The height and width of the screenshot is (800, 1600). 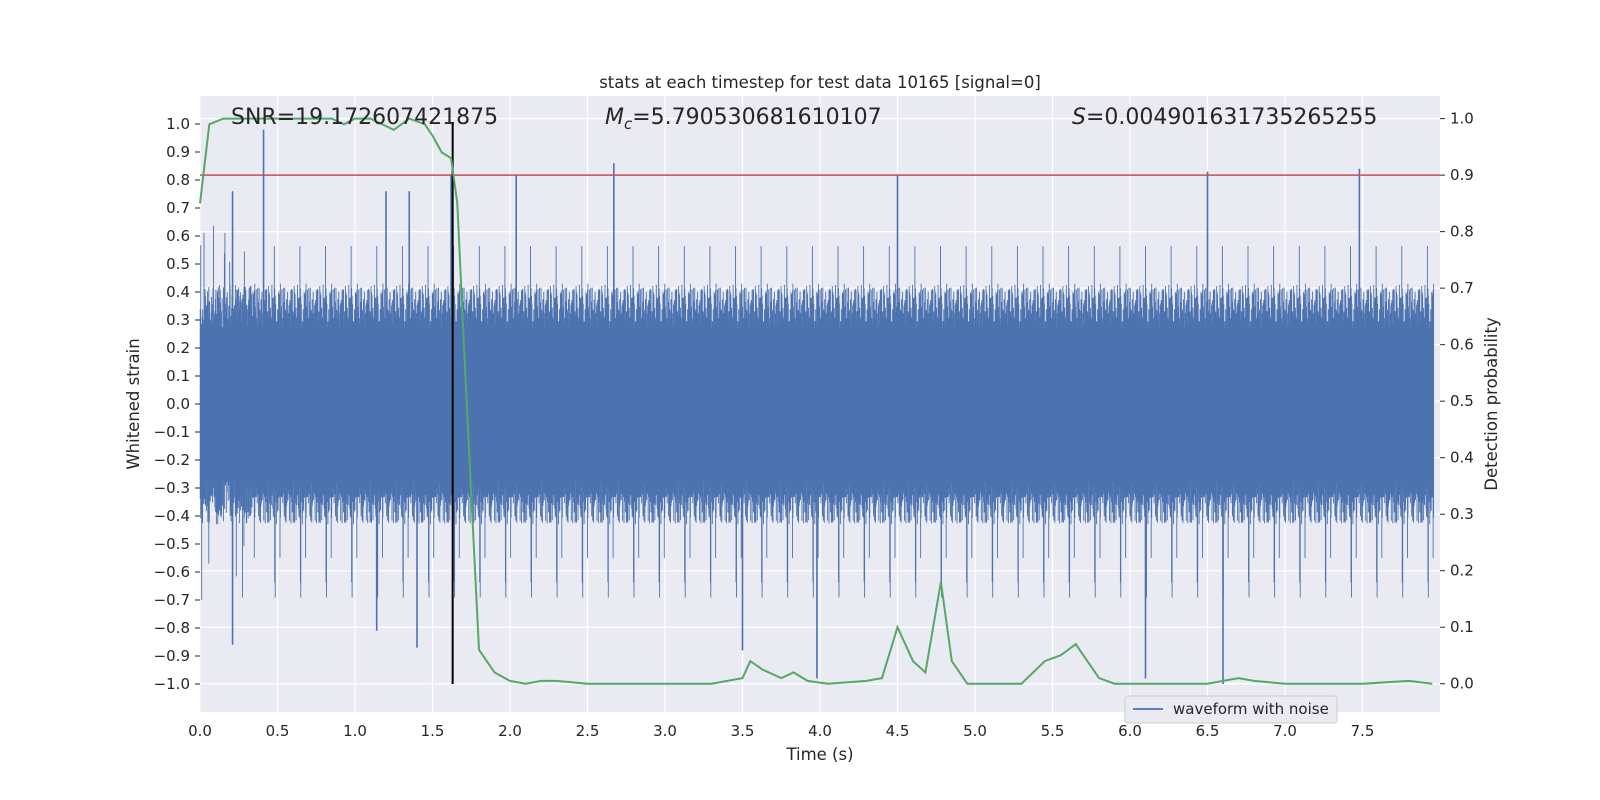 I want to click on y-left-tick-label: 0.1, so click(x=178, y=376).